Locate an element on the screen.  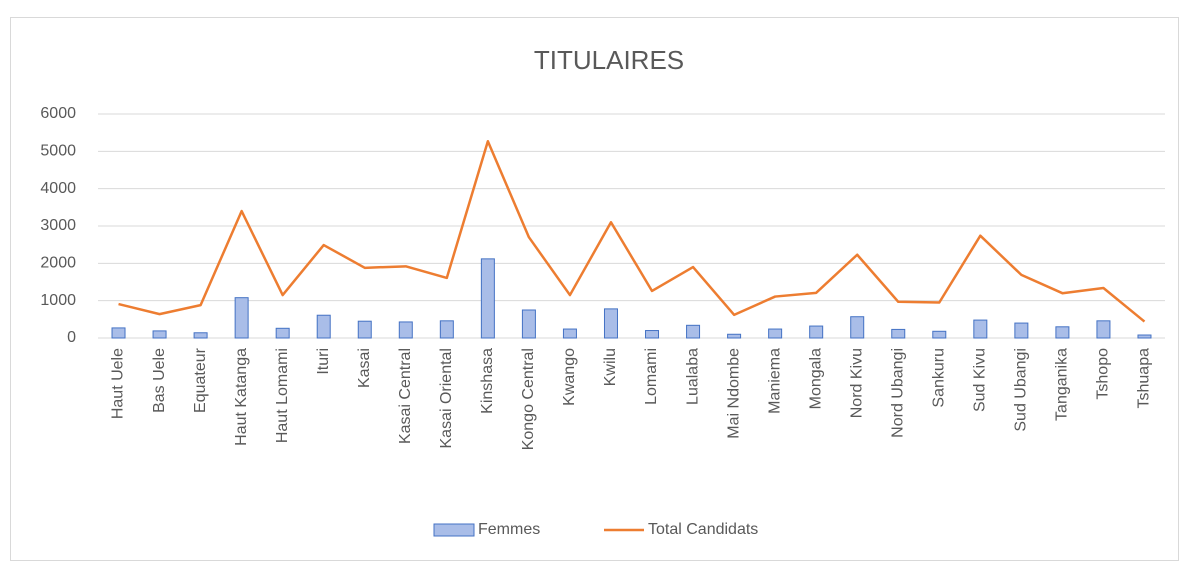
x-tick-label: Kwango is located at coordinates (569, 377).